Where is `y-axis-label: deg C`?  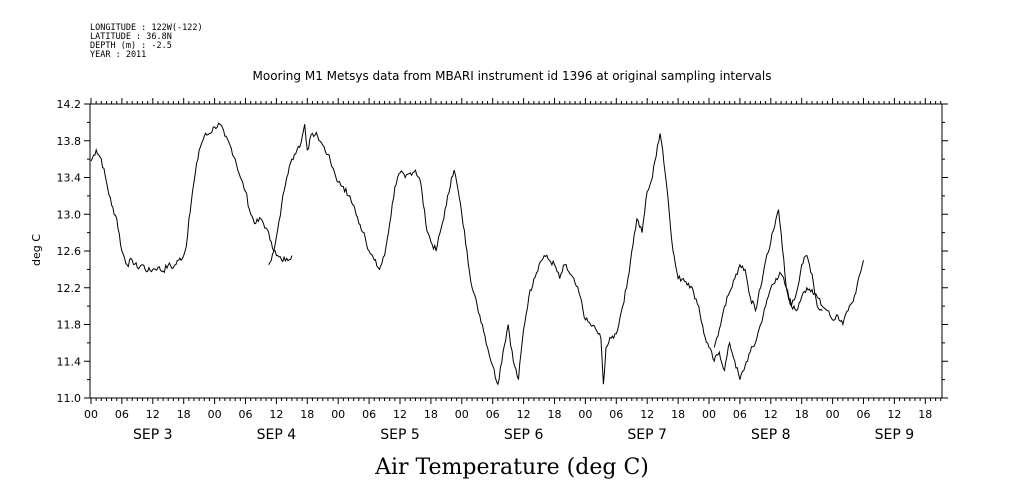 y-axis-label: deg C is located at coordinates (36, 250).